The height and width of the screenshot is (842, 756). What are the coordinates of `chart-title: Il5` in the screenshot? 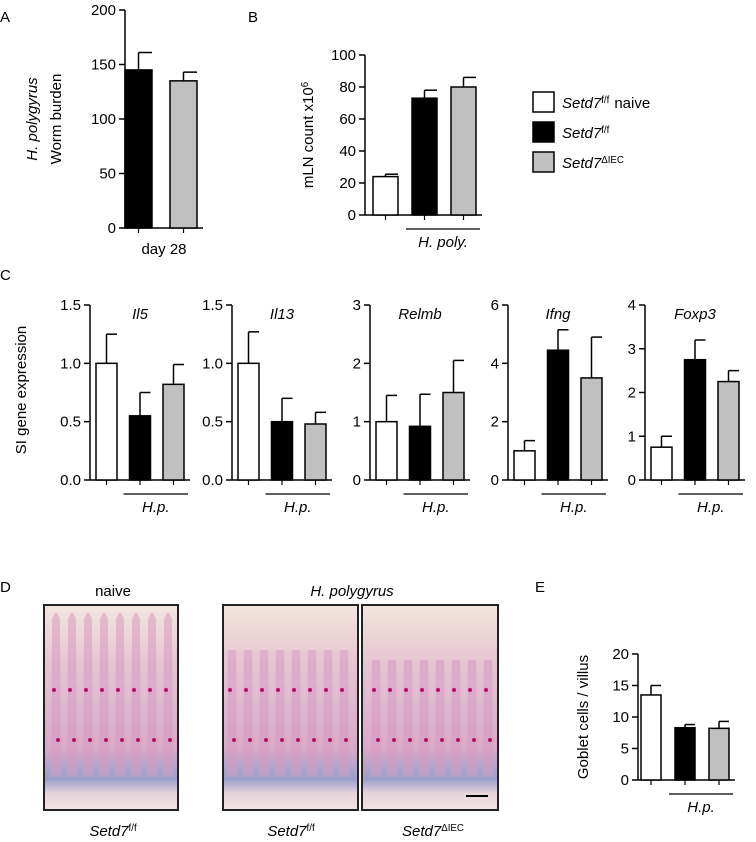 It's located at (140, 314).